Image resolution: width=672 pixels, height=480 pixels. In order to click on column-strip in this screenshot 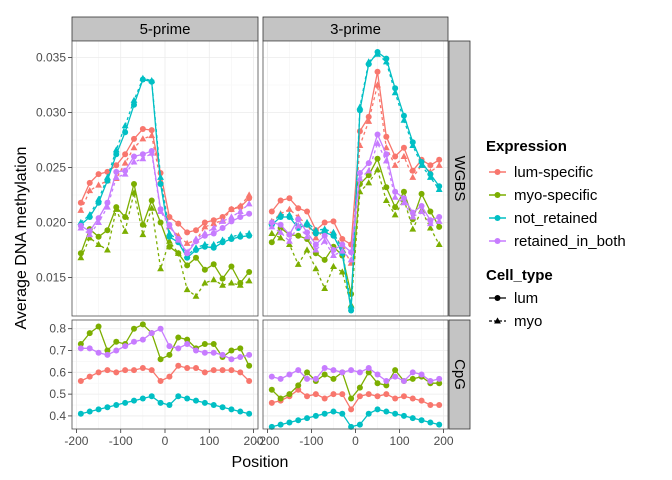, I will do `click(165, 29)`.